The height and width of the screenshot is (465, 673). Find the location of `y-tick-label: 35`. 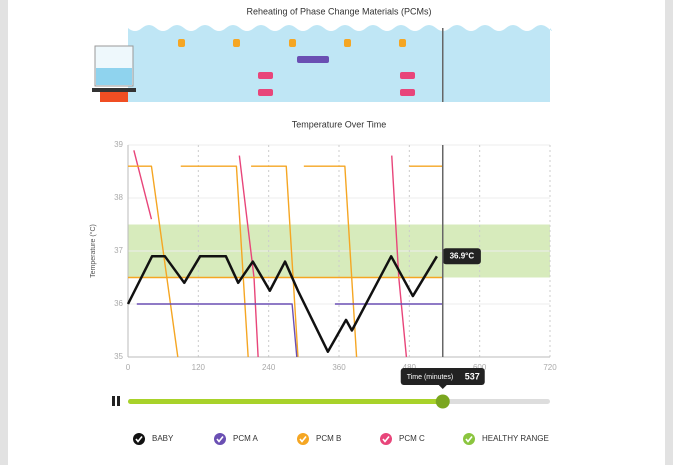

y-tick-label: 35 is located at coordinates (118, 356).